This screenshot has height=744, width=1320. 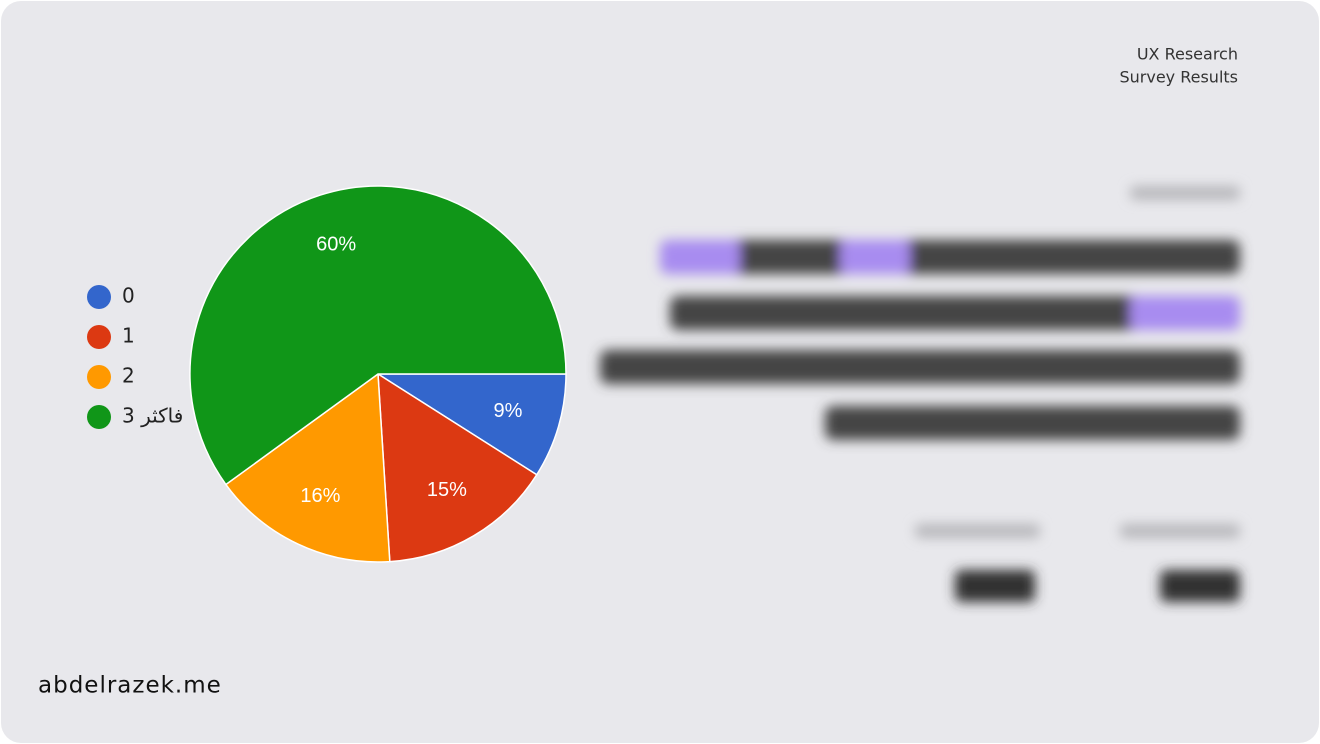 I want to click on header-line: Survey Results, so click(x=1178, y=77).